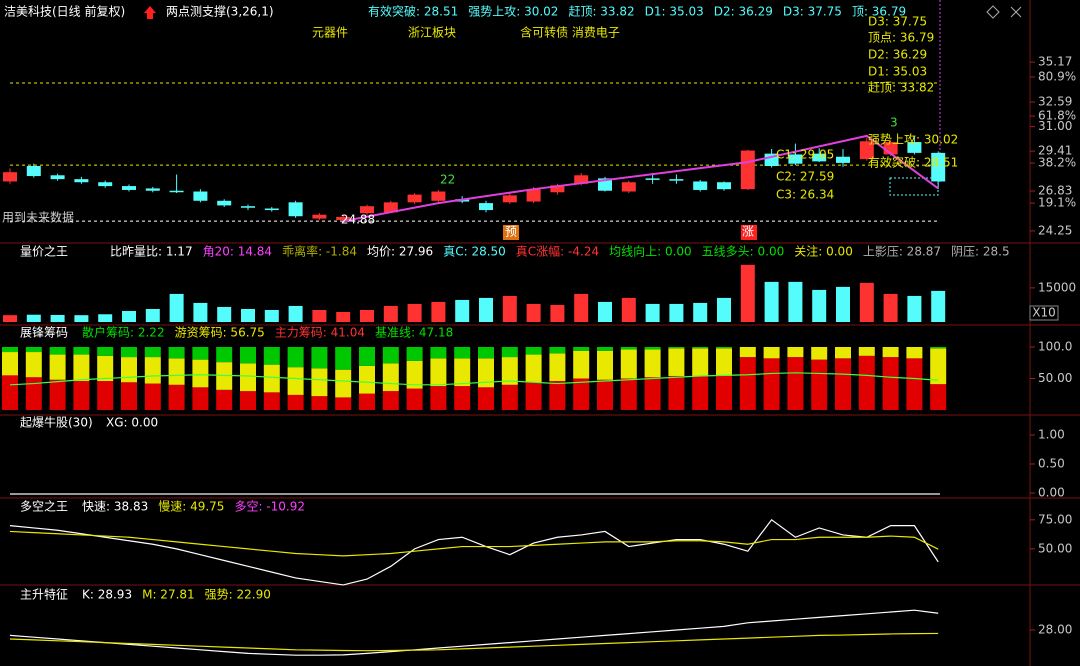 The height and width of the screenshot is (666, 1080). What do you see at coordinates (1055, 191) in the screenshot?
I see `y-tick-label: 26.83` at bounding box center [1055, 191].